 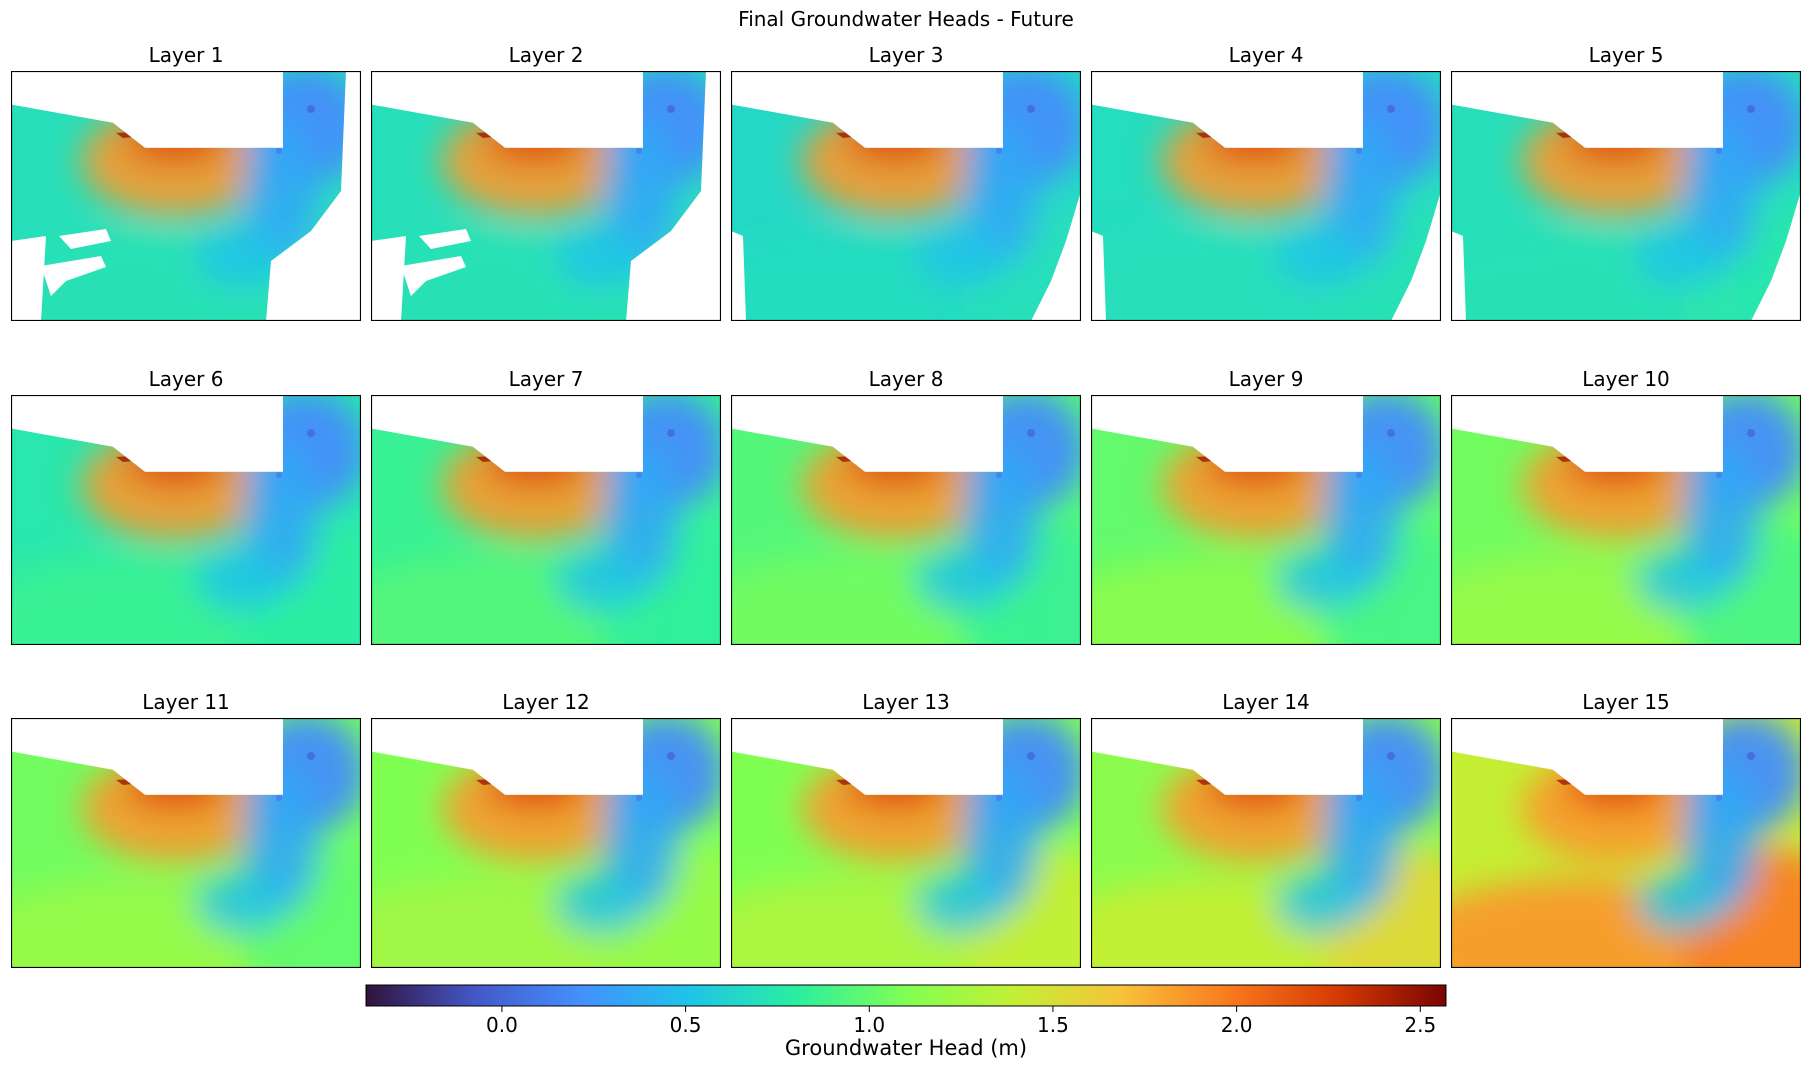 I want to click on panel-title: Layer 5, so click(x=1626, y=55).